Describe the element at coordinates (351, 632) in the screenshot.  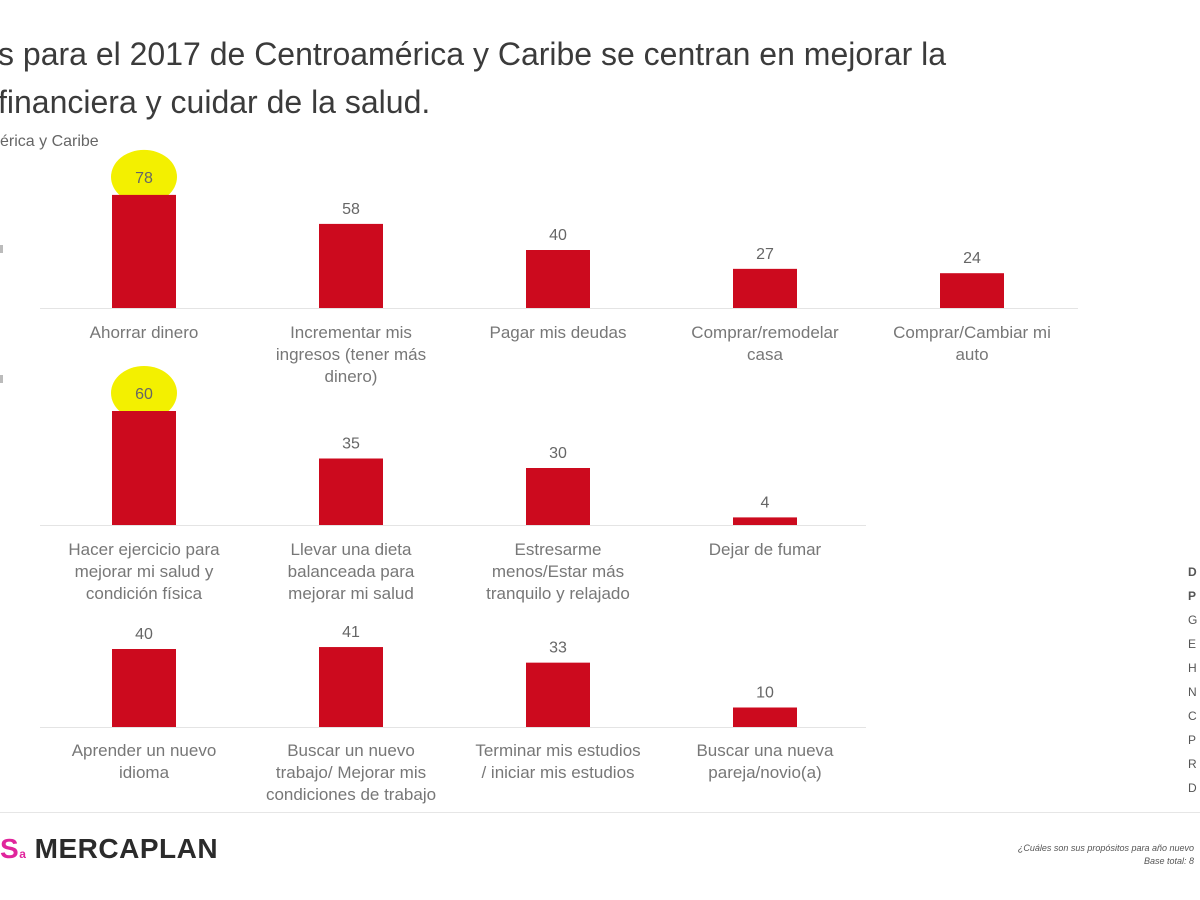
I see `data-label: 41` at that location.